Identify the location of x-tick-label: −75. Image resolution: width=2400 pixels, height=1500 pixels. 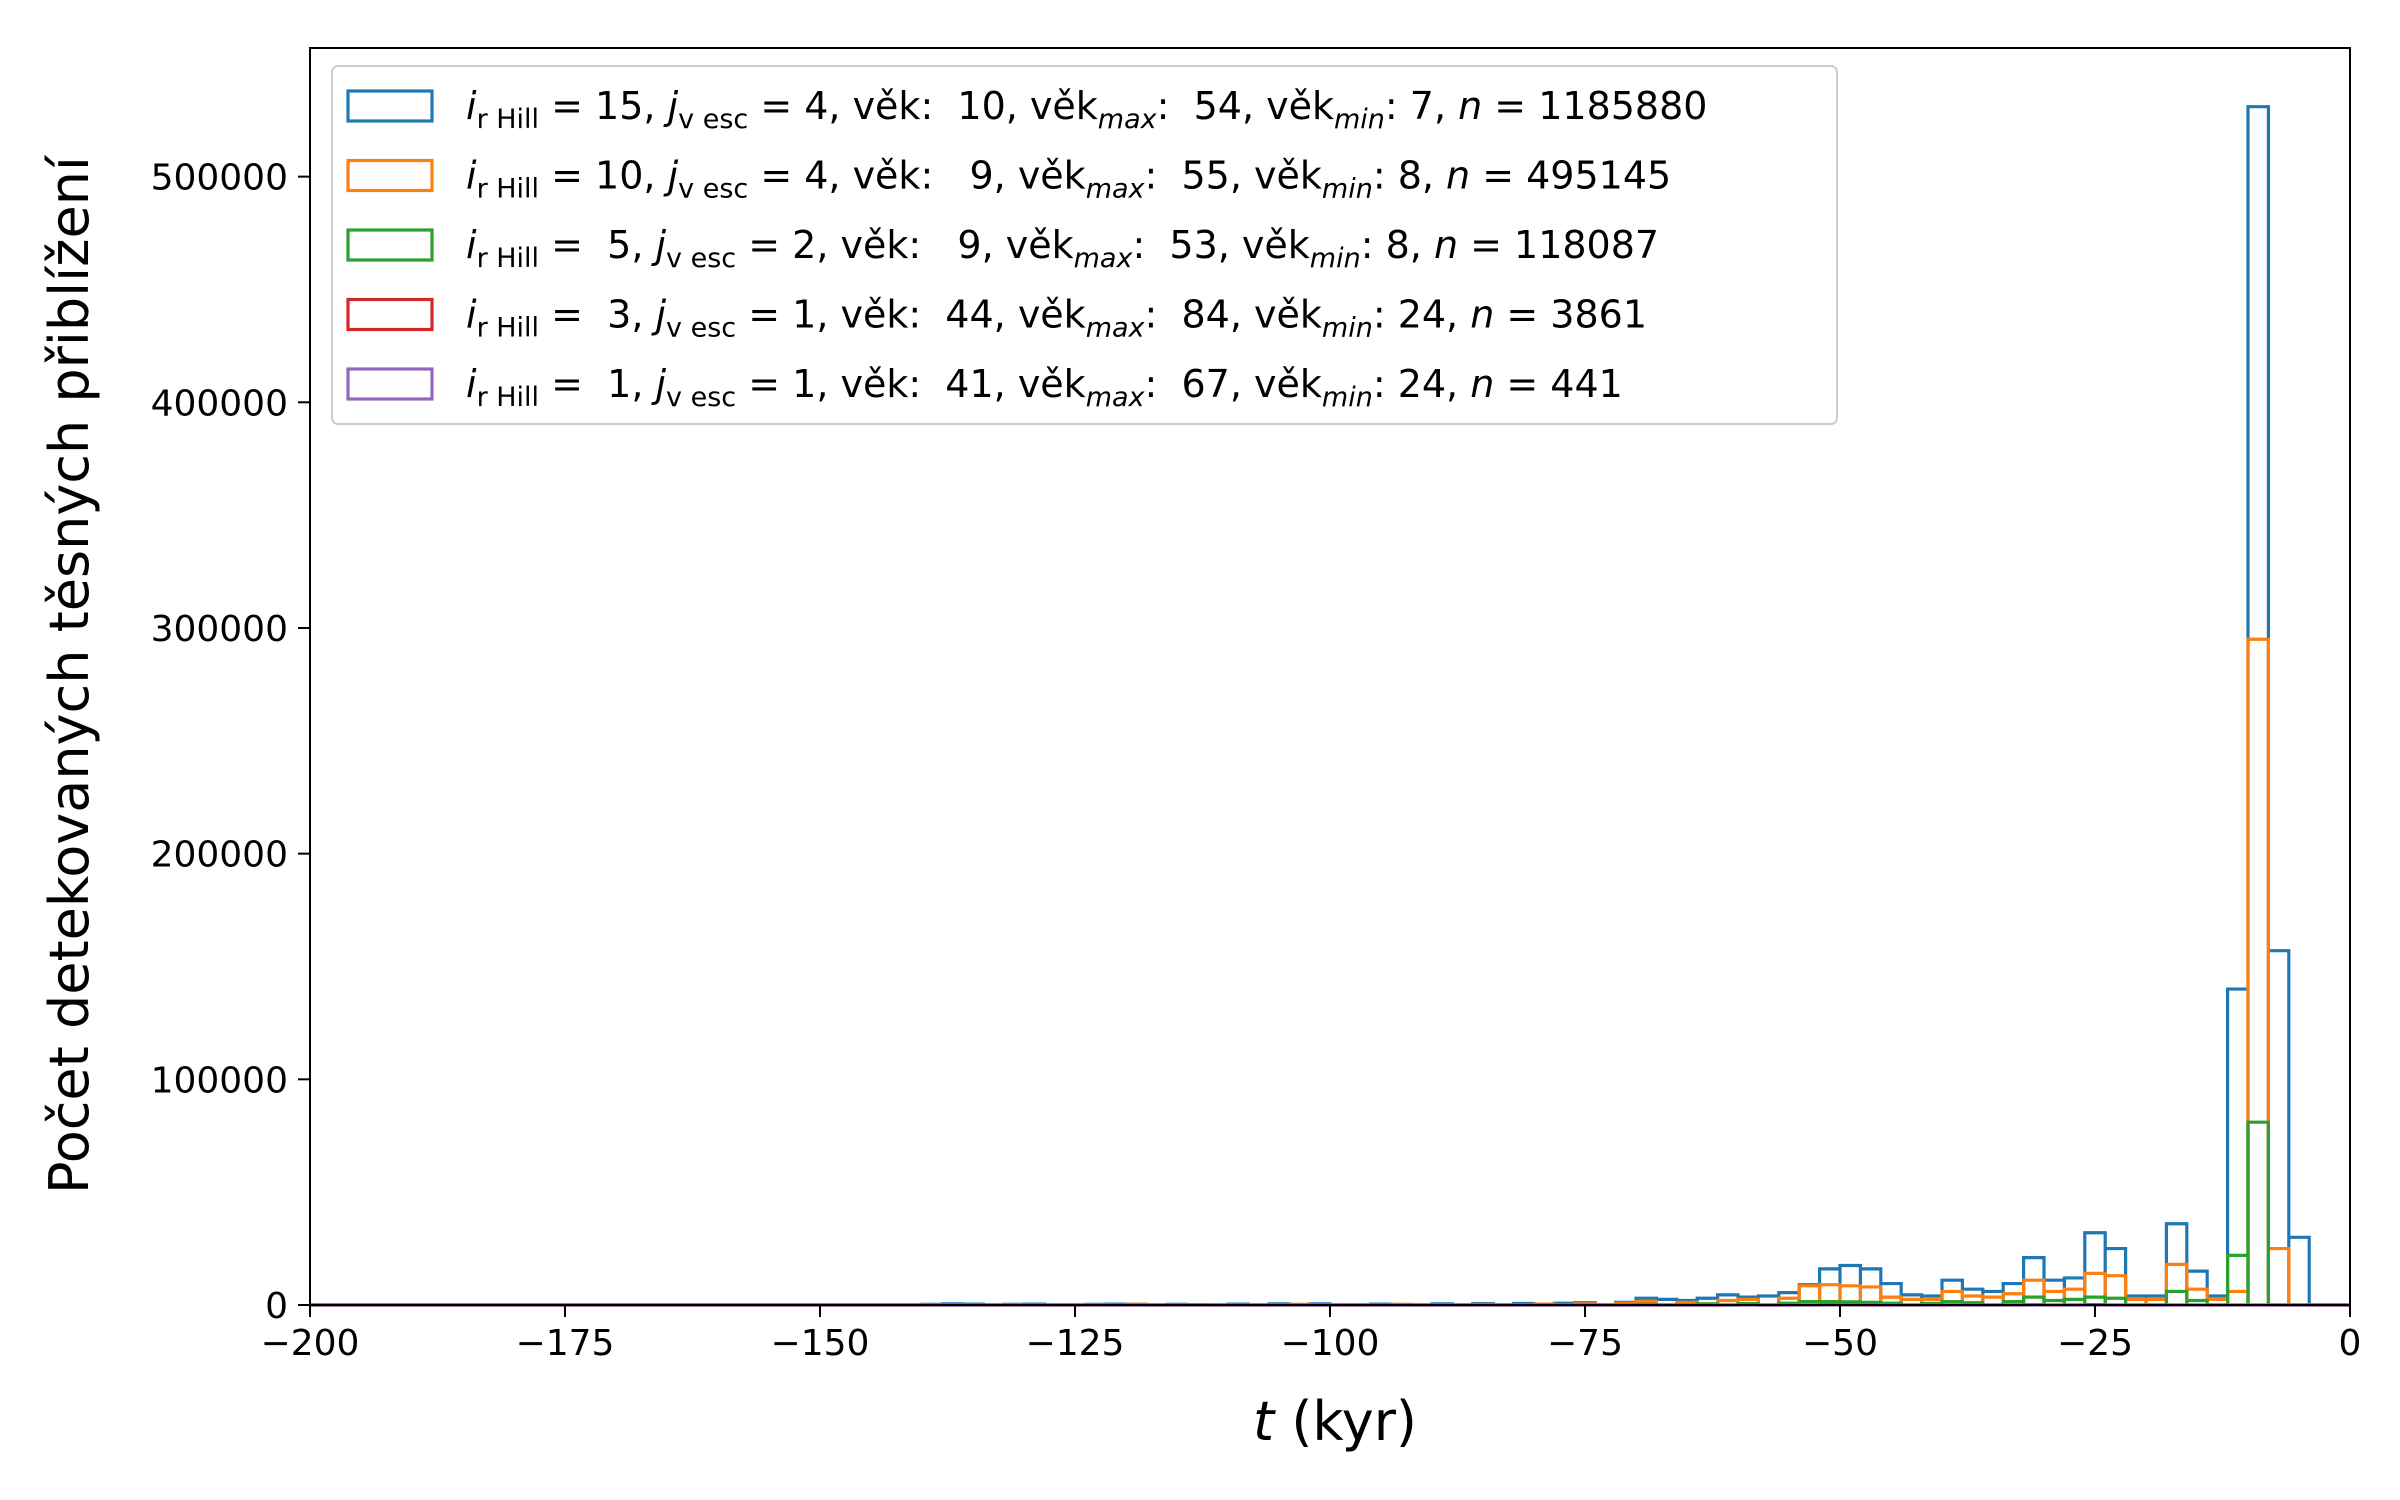
(1585, 1343).